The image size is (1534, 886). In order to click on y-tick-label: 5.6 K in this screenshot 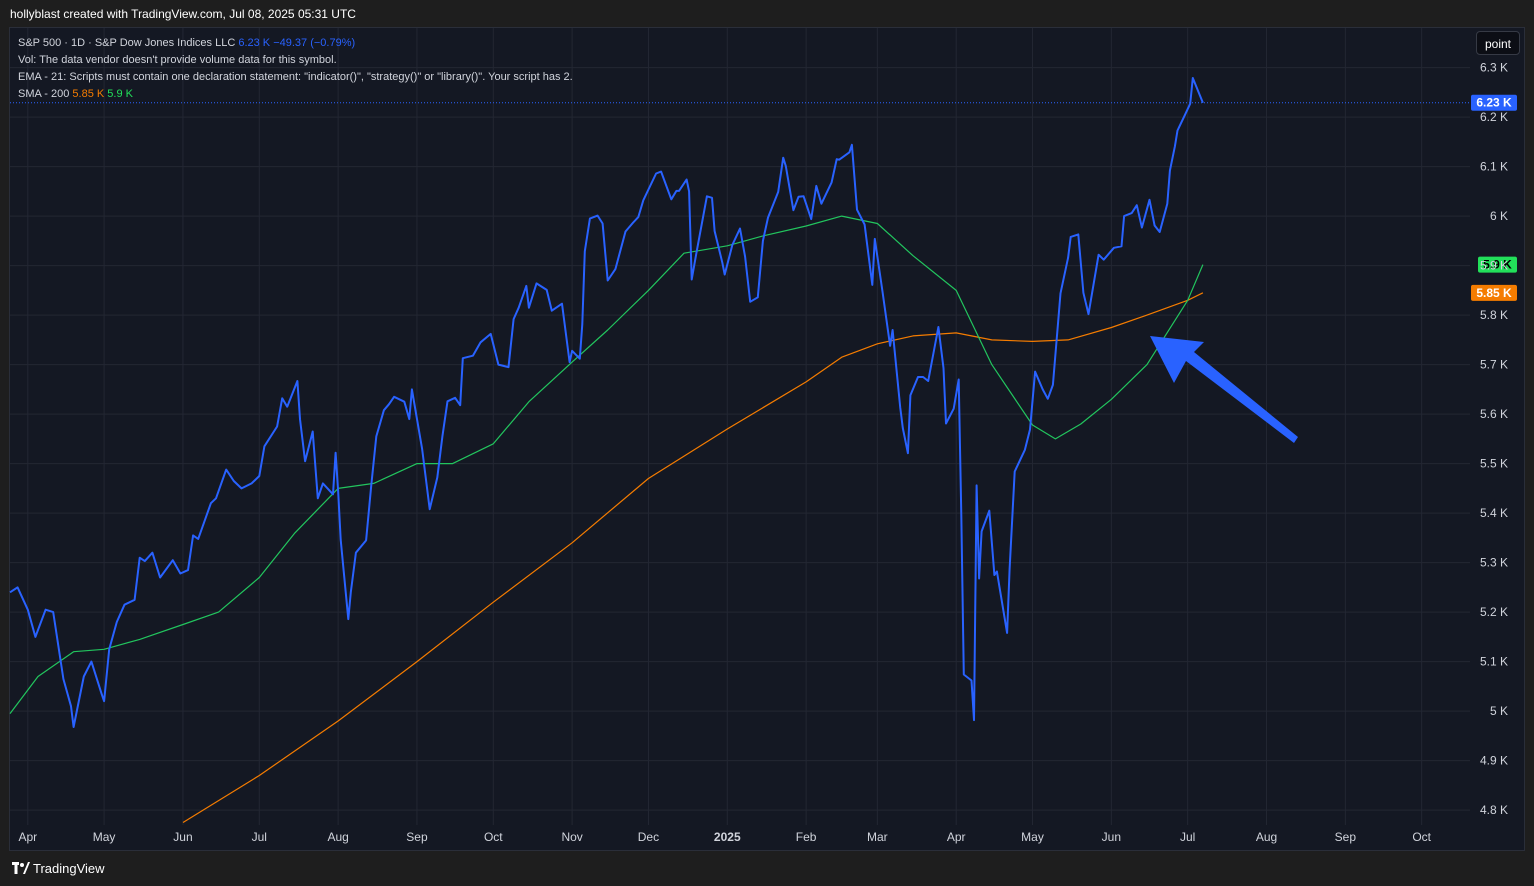, I will do `click(1494, 414)`.